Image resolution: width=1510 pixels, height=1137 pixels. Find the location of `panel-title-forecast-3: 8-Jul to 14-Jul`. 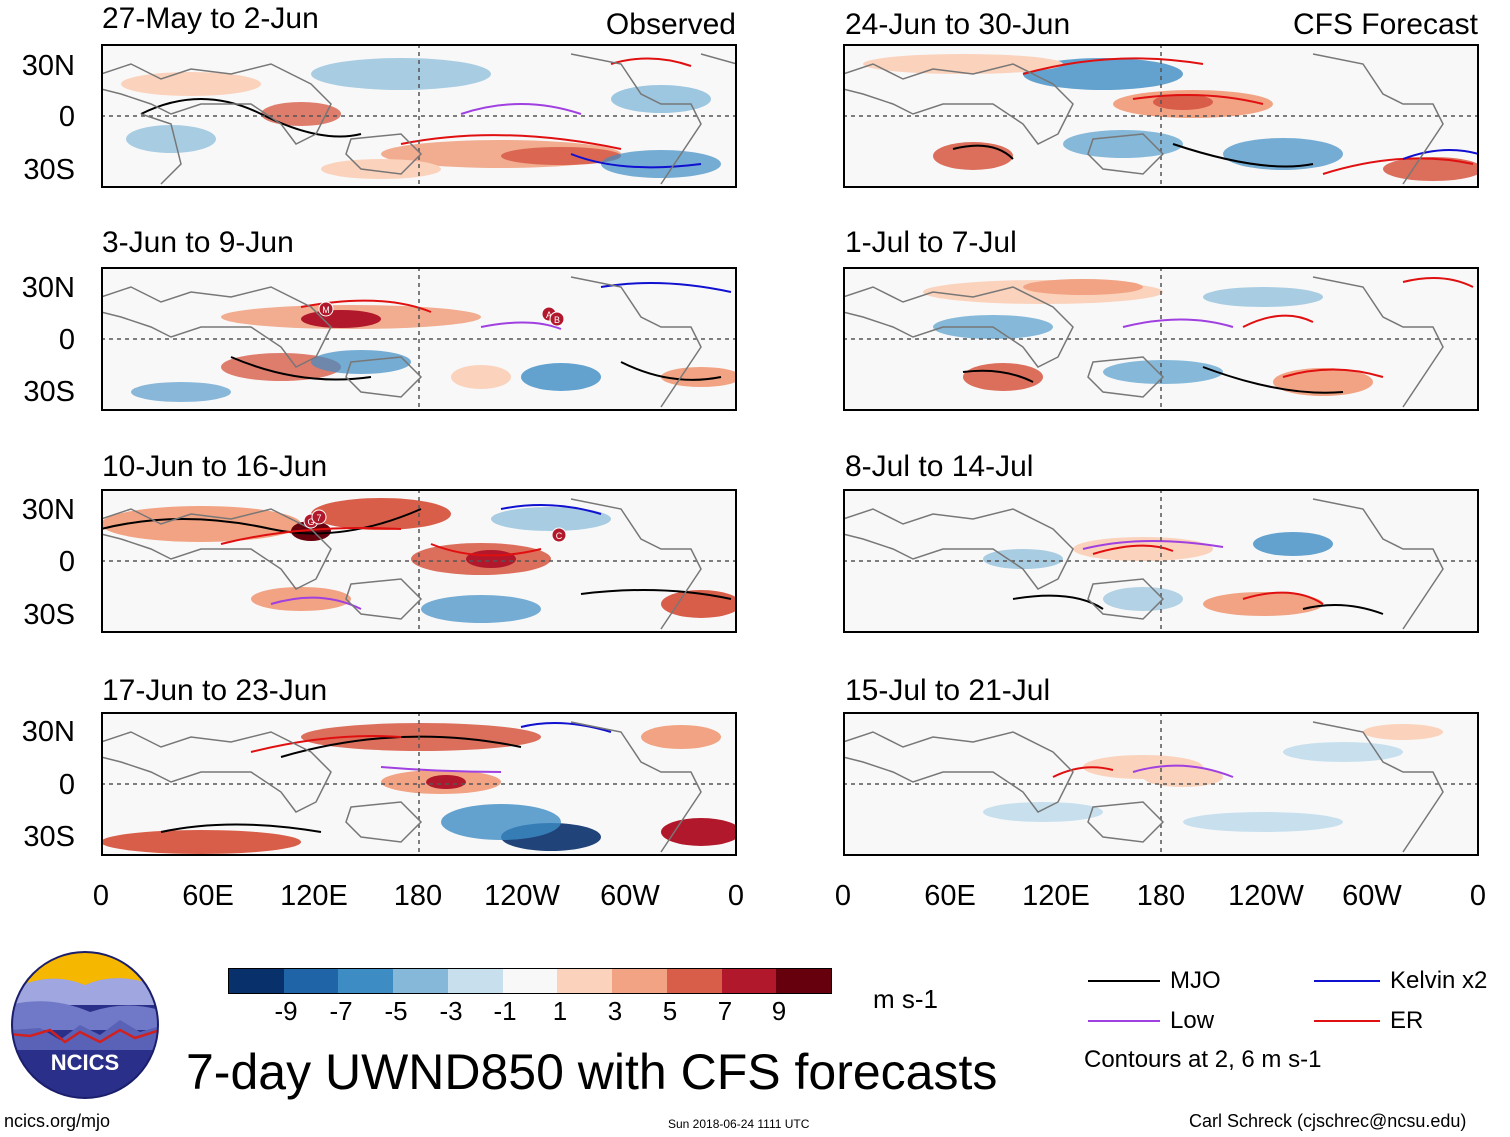

panel-title-forecast-3: 8-Jul to 14-Jul is located at coordinates (939, 466).